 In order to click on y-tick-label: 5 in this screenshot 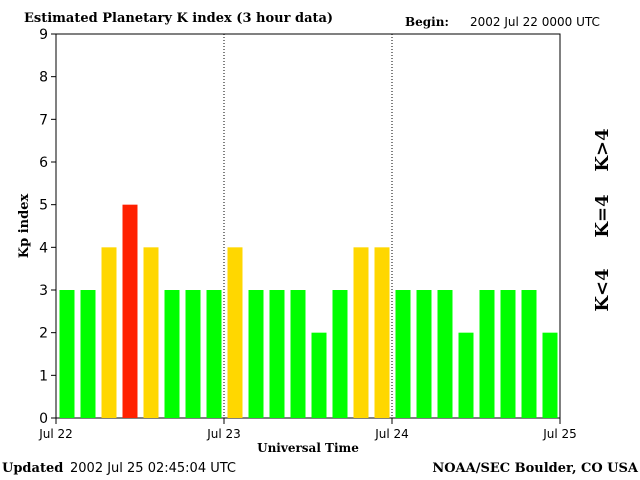, I will do `click(43, 206)`.